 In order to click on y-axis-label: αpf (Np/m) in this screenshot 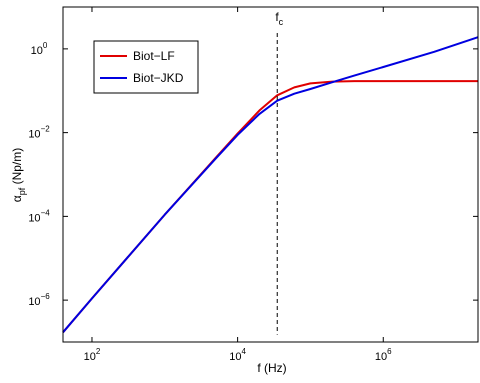, I will do `click(18, 175)`.